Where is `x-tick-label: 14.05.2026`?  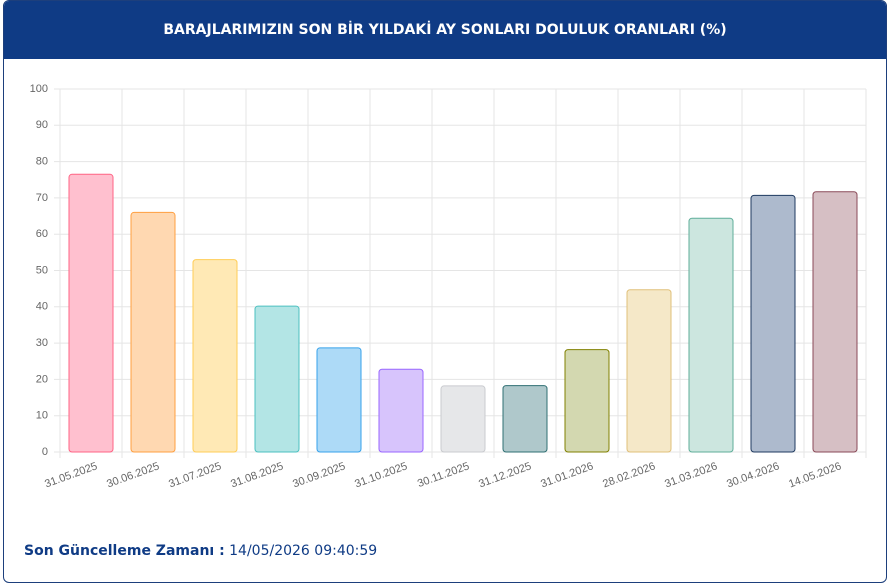
x-tick-label: 14.05.2026 is located at coordinates (815, 475).